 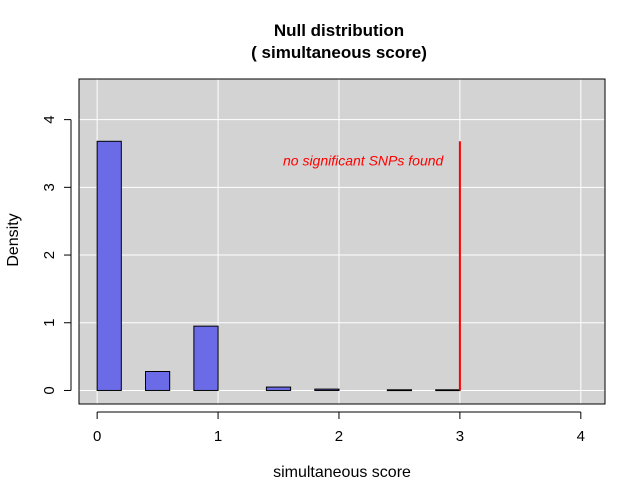 I want to click on x-axis: 0 1 2 3 4, so click(x=339, y=428).